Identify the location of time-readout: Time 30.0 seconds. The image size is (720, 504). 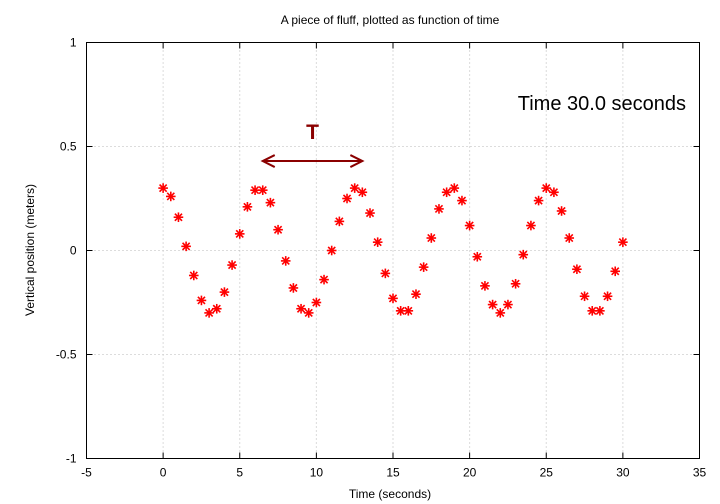
(602, 104).